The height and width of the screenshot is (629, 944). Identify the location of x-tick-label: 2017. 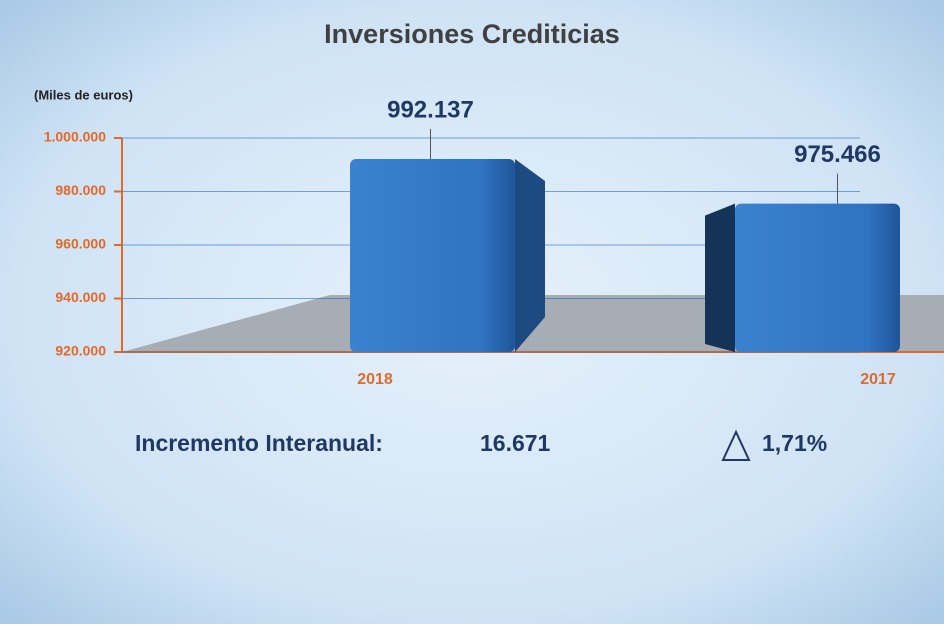
(878, 379).